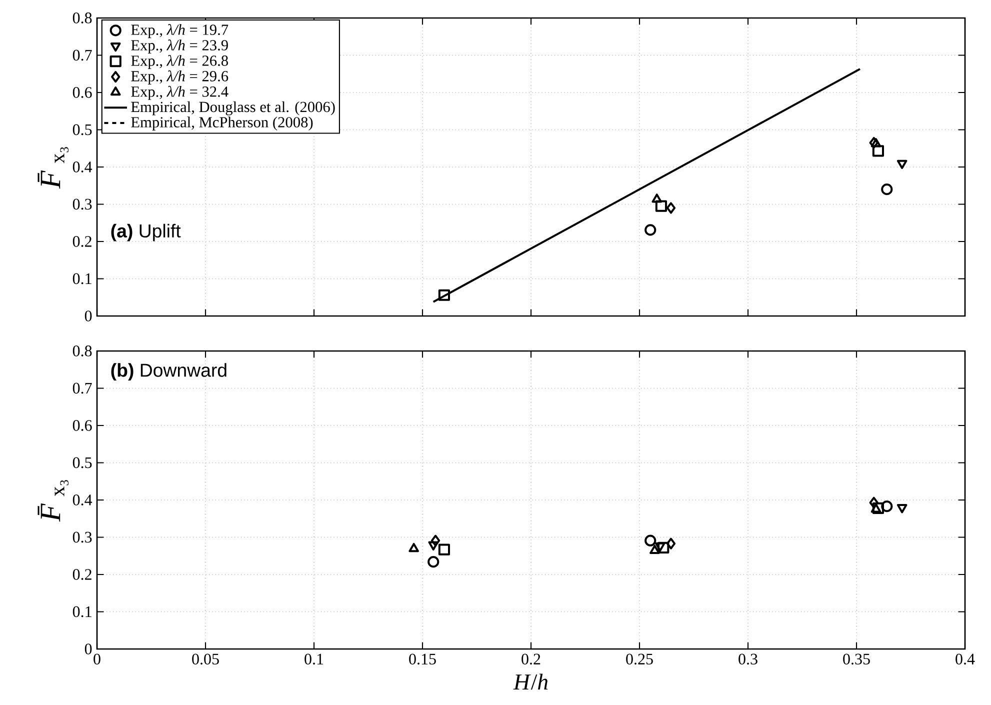 This screenshot has height=705, width=991. Describe the element at coordinates (965, 659) in the screenshot. I see `x-tick-label: 0.4` at that location.